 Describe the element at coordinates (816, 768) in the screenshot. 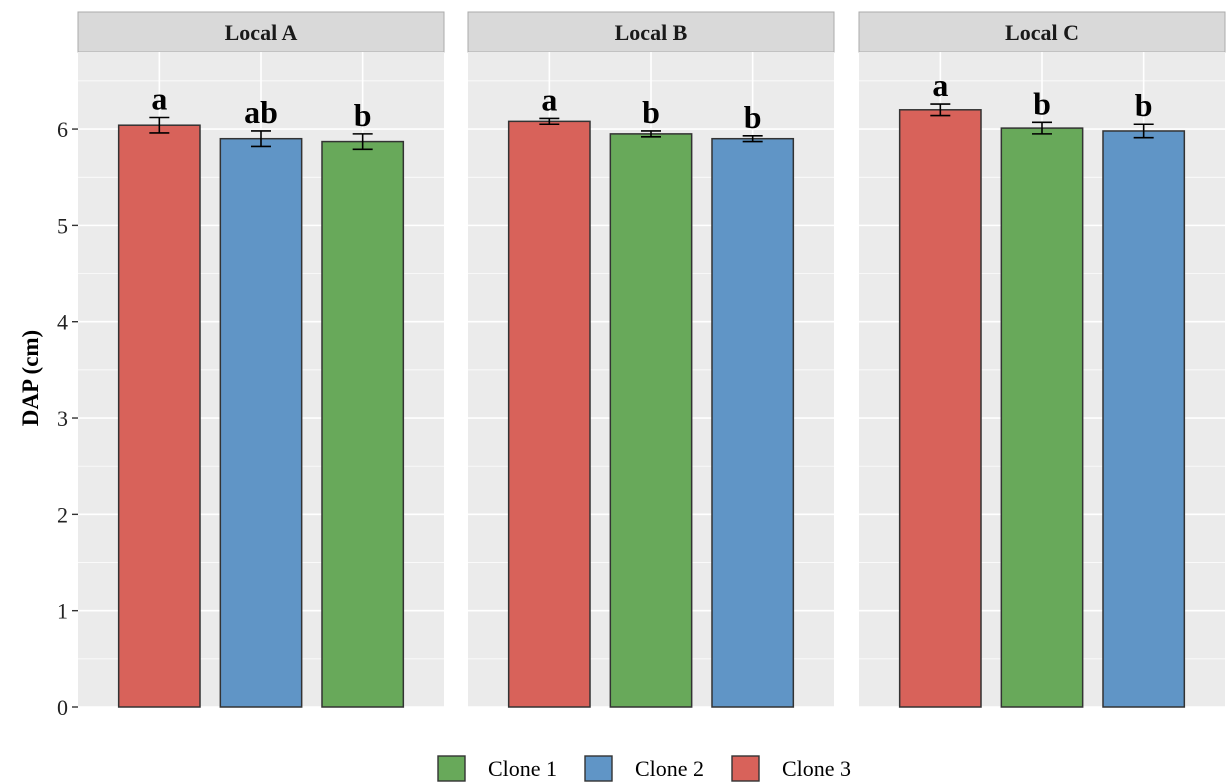

I see `legend-label: Clone 3` at that location.